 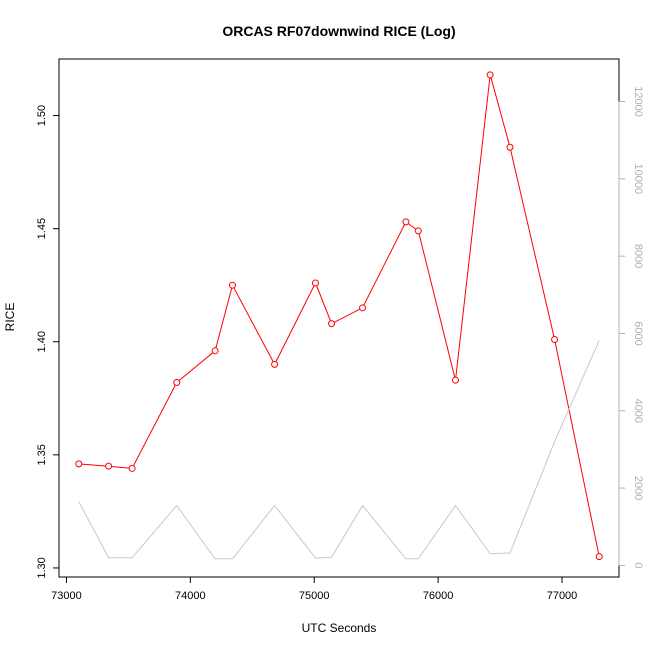 I want to click on y-axis-label: RICE, so click(x=10, y=317).